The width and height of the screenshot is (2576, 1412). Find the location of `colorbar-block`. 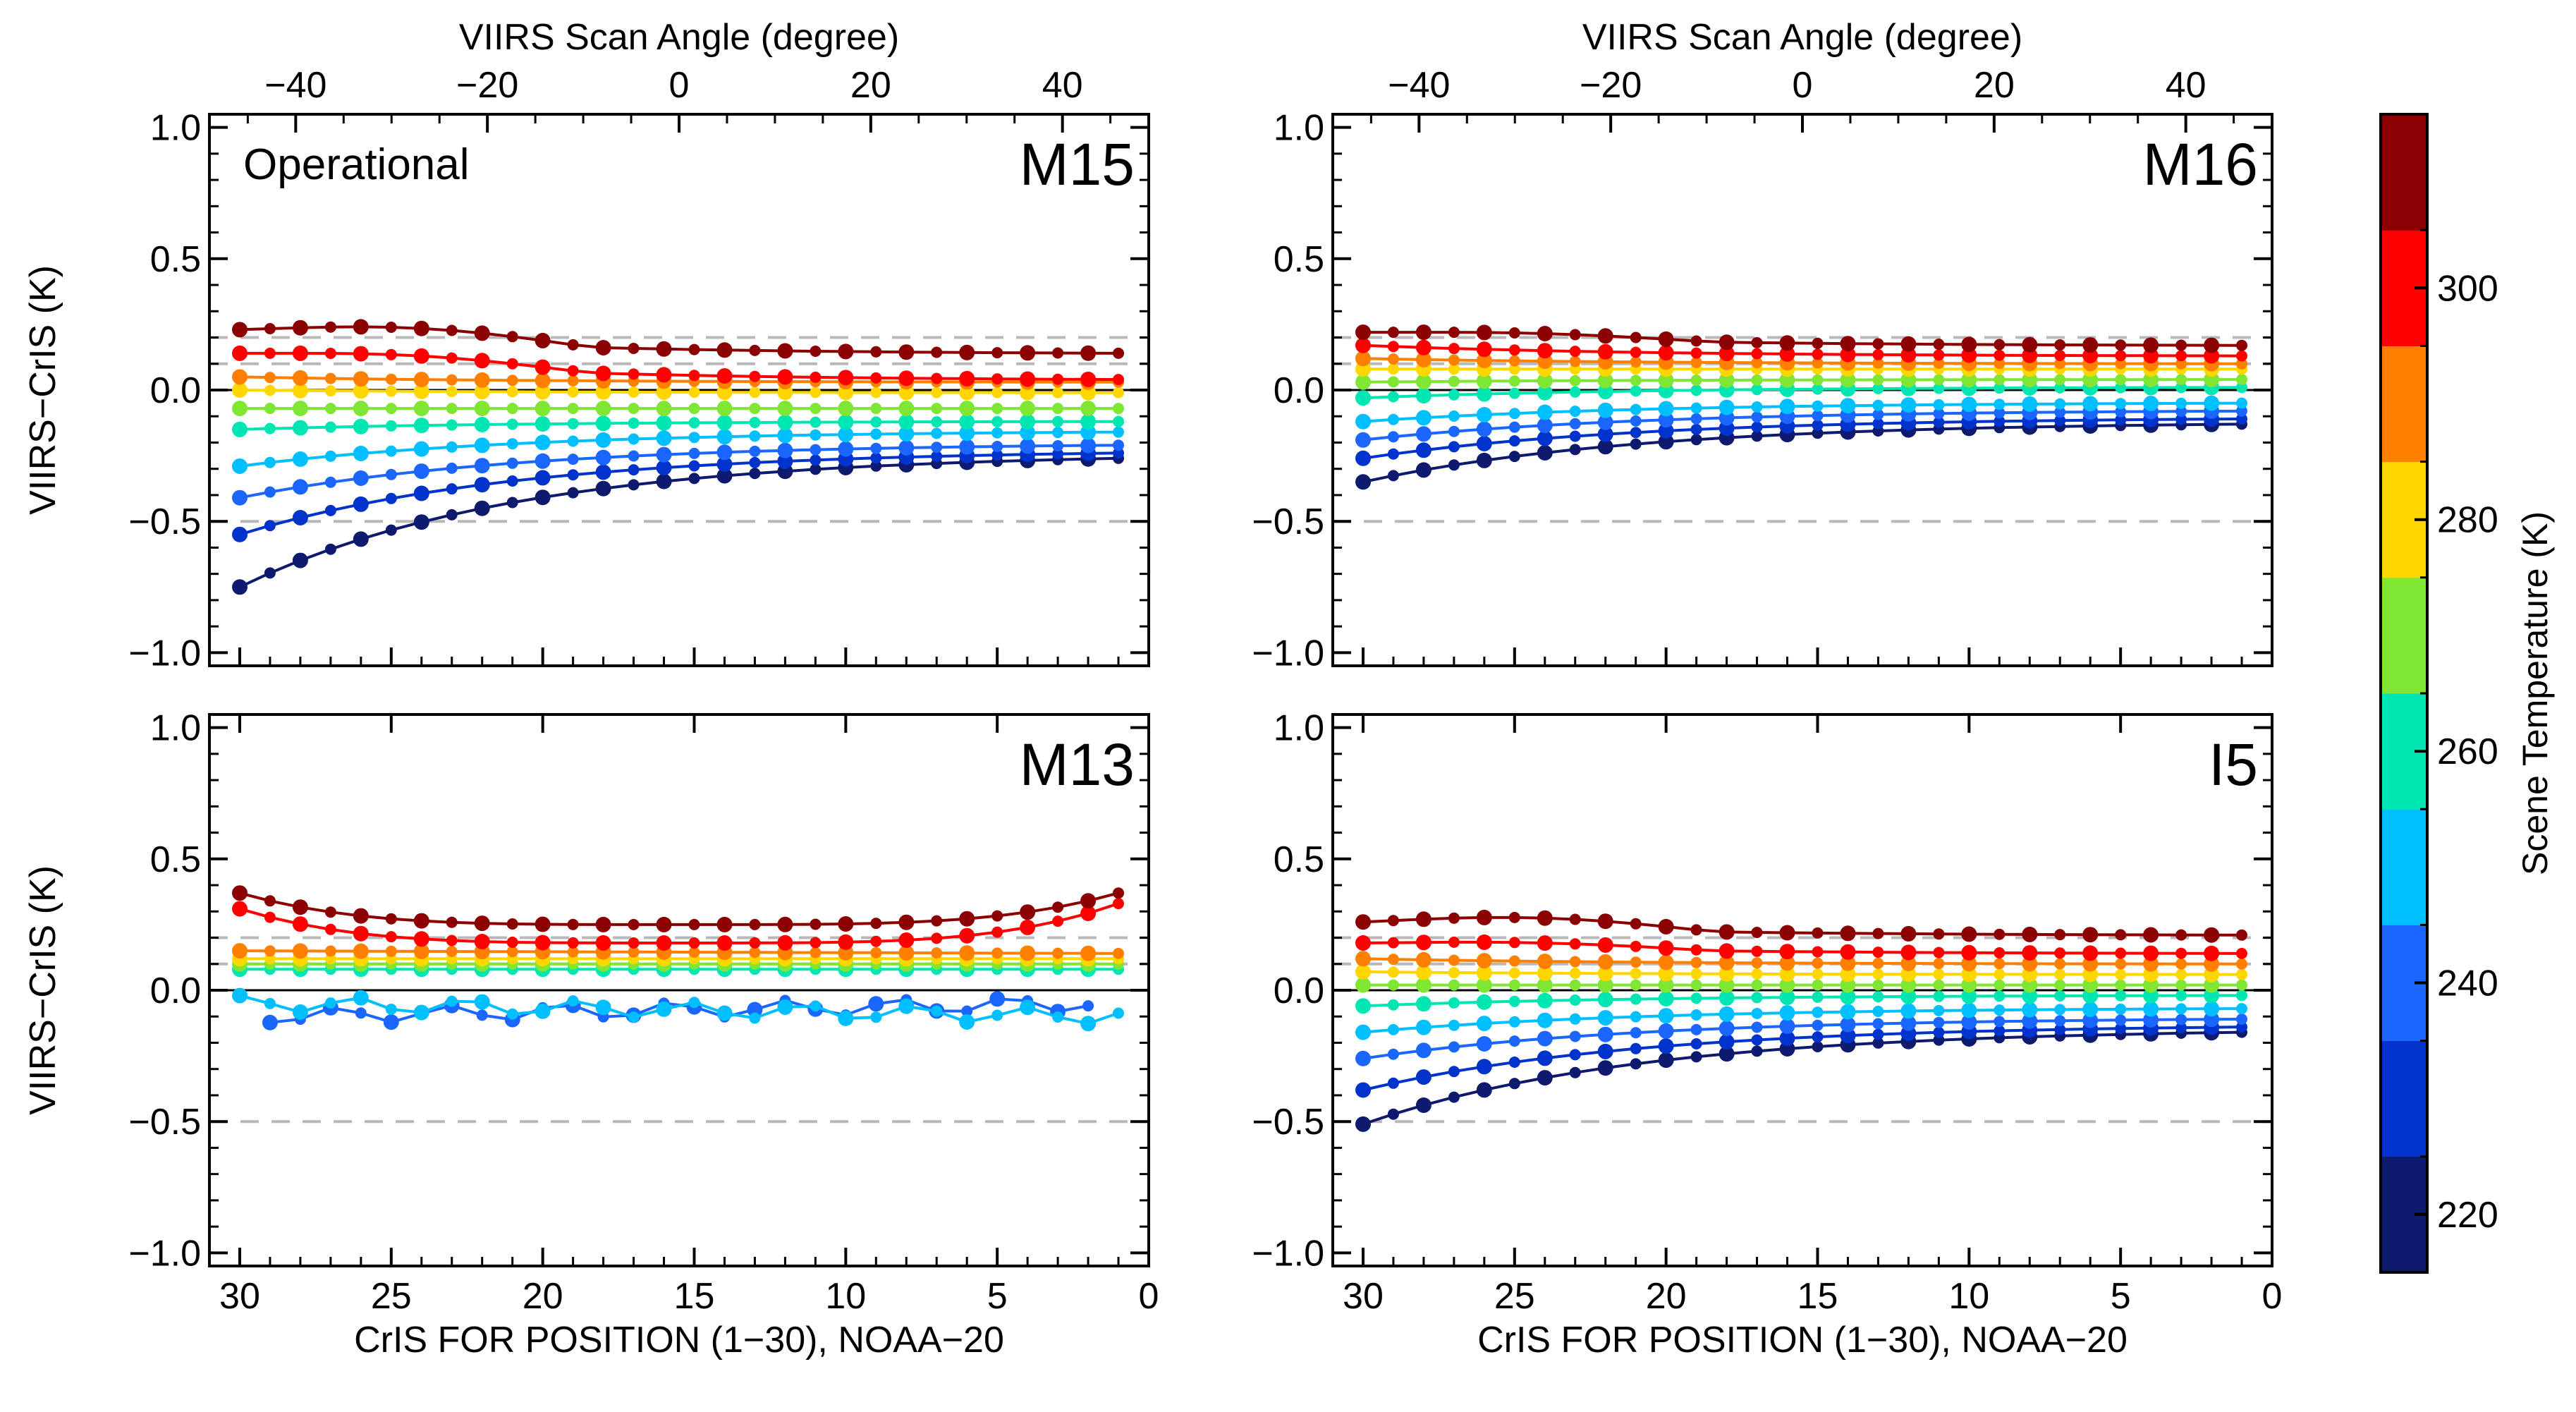

colorbar-block is located at coordinates (2404, 172).